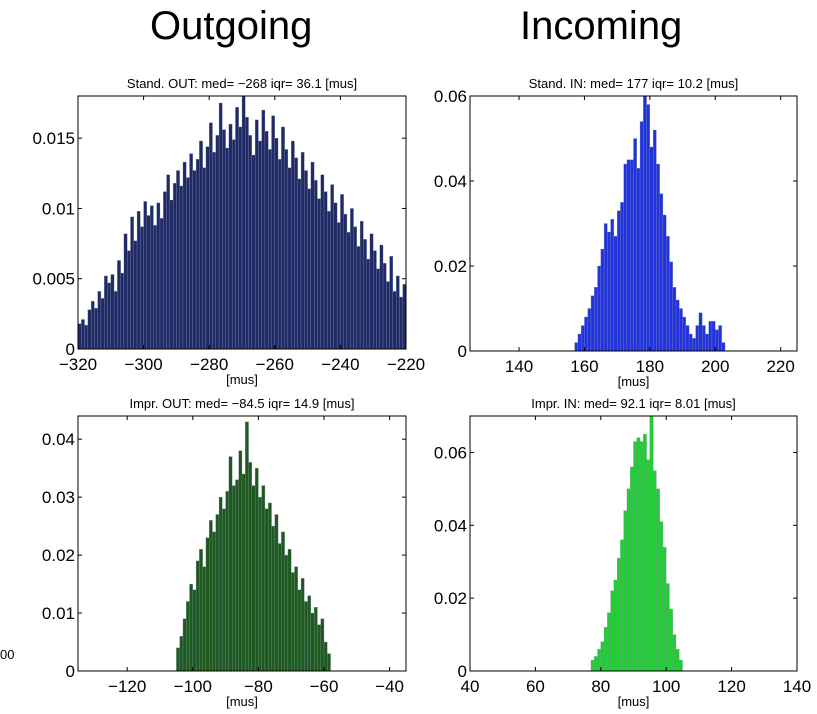 Image resolution: width=817 pixels, height=714 pixels. What do you see at coordinates (275, 364) in the screenshot?
I see `x-tick-label: −260` at bounding box center [275, 364].